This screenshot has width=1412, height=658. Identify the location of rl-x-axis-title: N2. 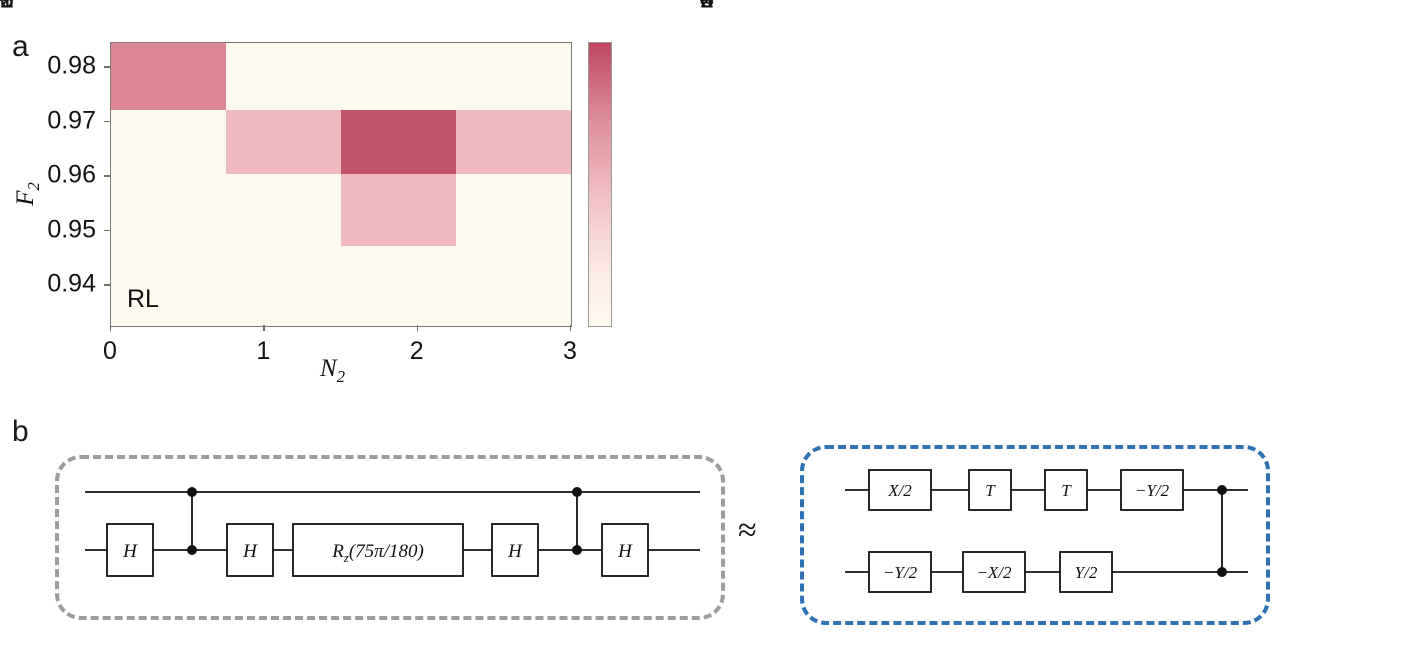
(332, 371).